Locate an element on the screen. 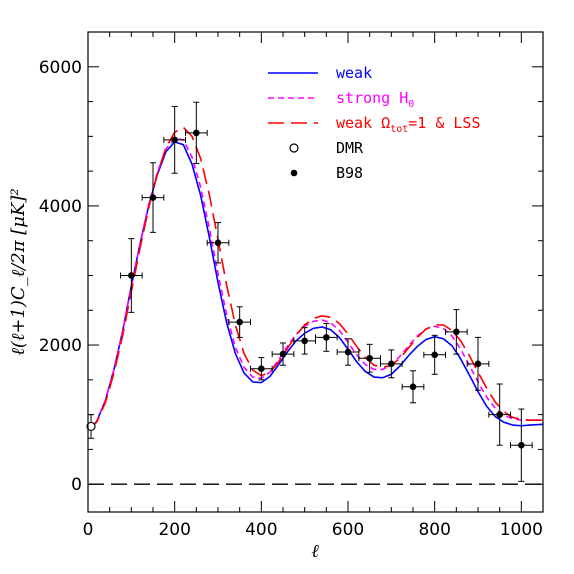 This screenshot has width=574, height=574. x-tick-label: 800 is located at coordinates (434, 530).